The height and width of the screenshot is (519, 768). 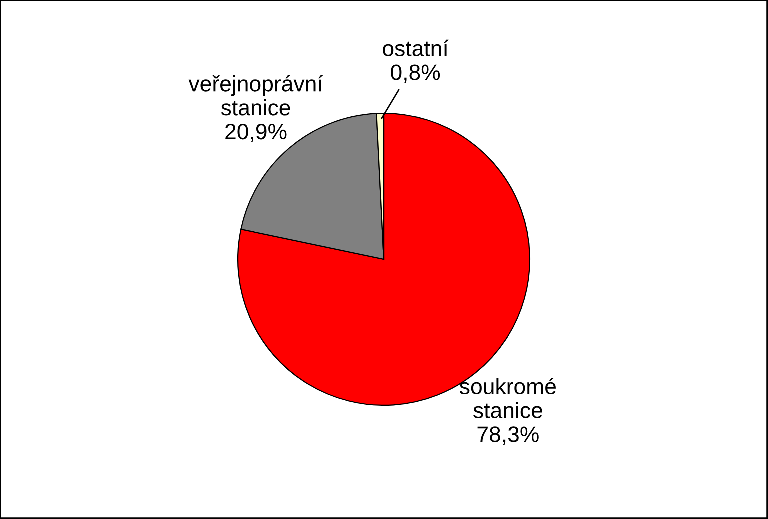 I want to click on slice-label: veřejnoprávní stanice, so click(x=256, y=95).